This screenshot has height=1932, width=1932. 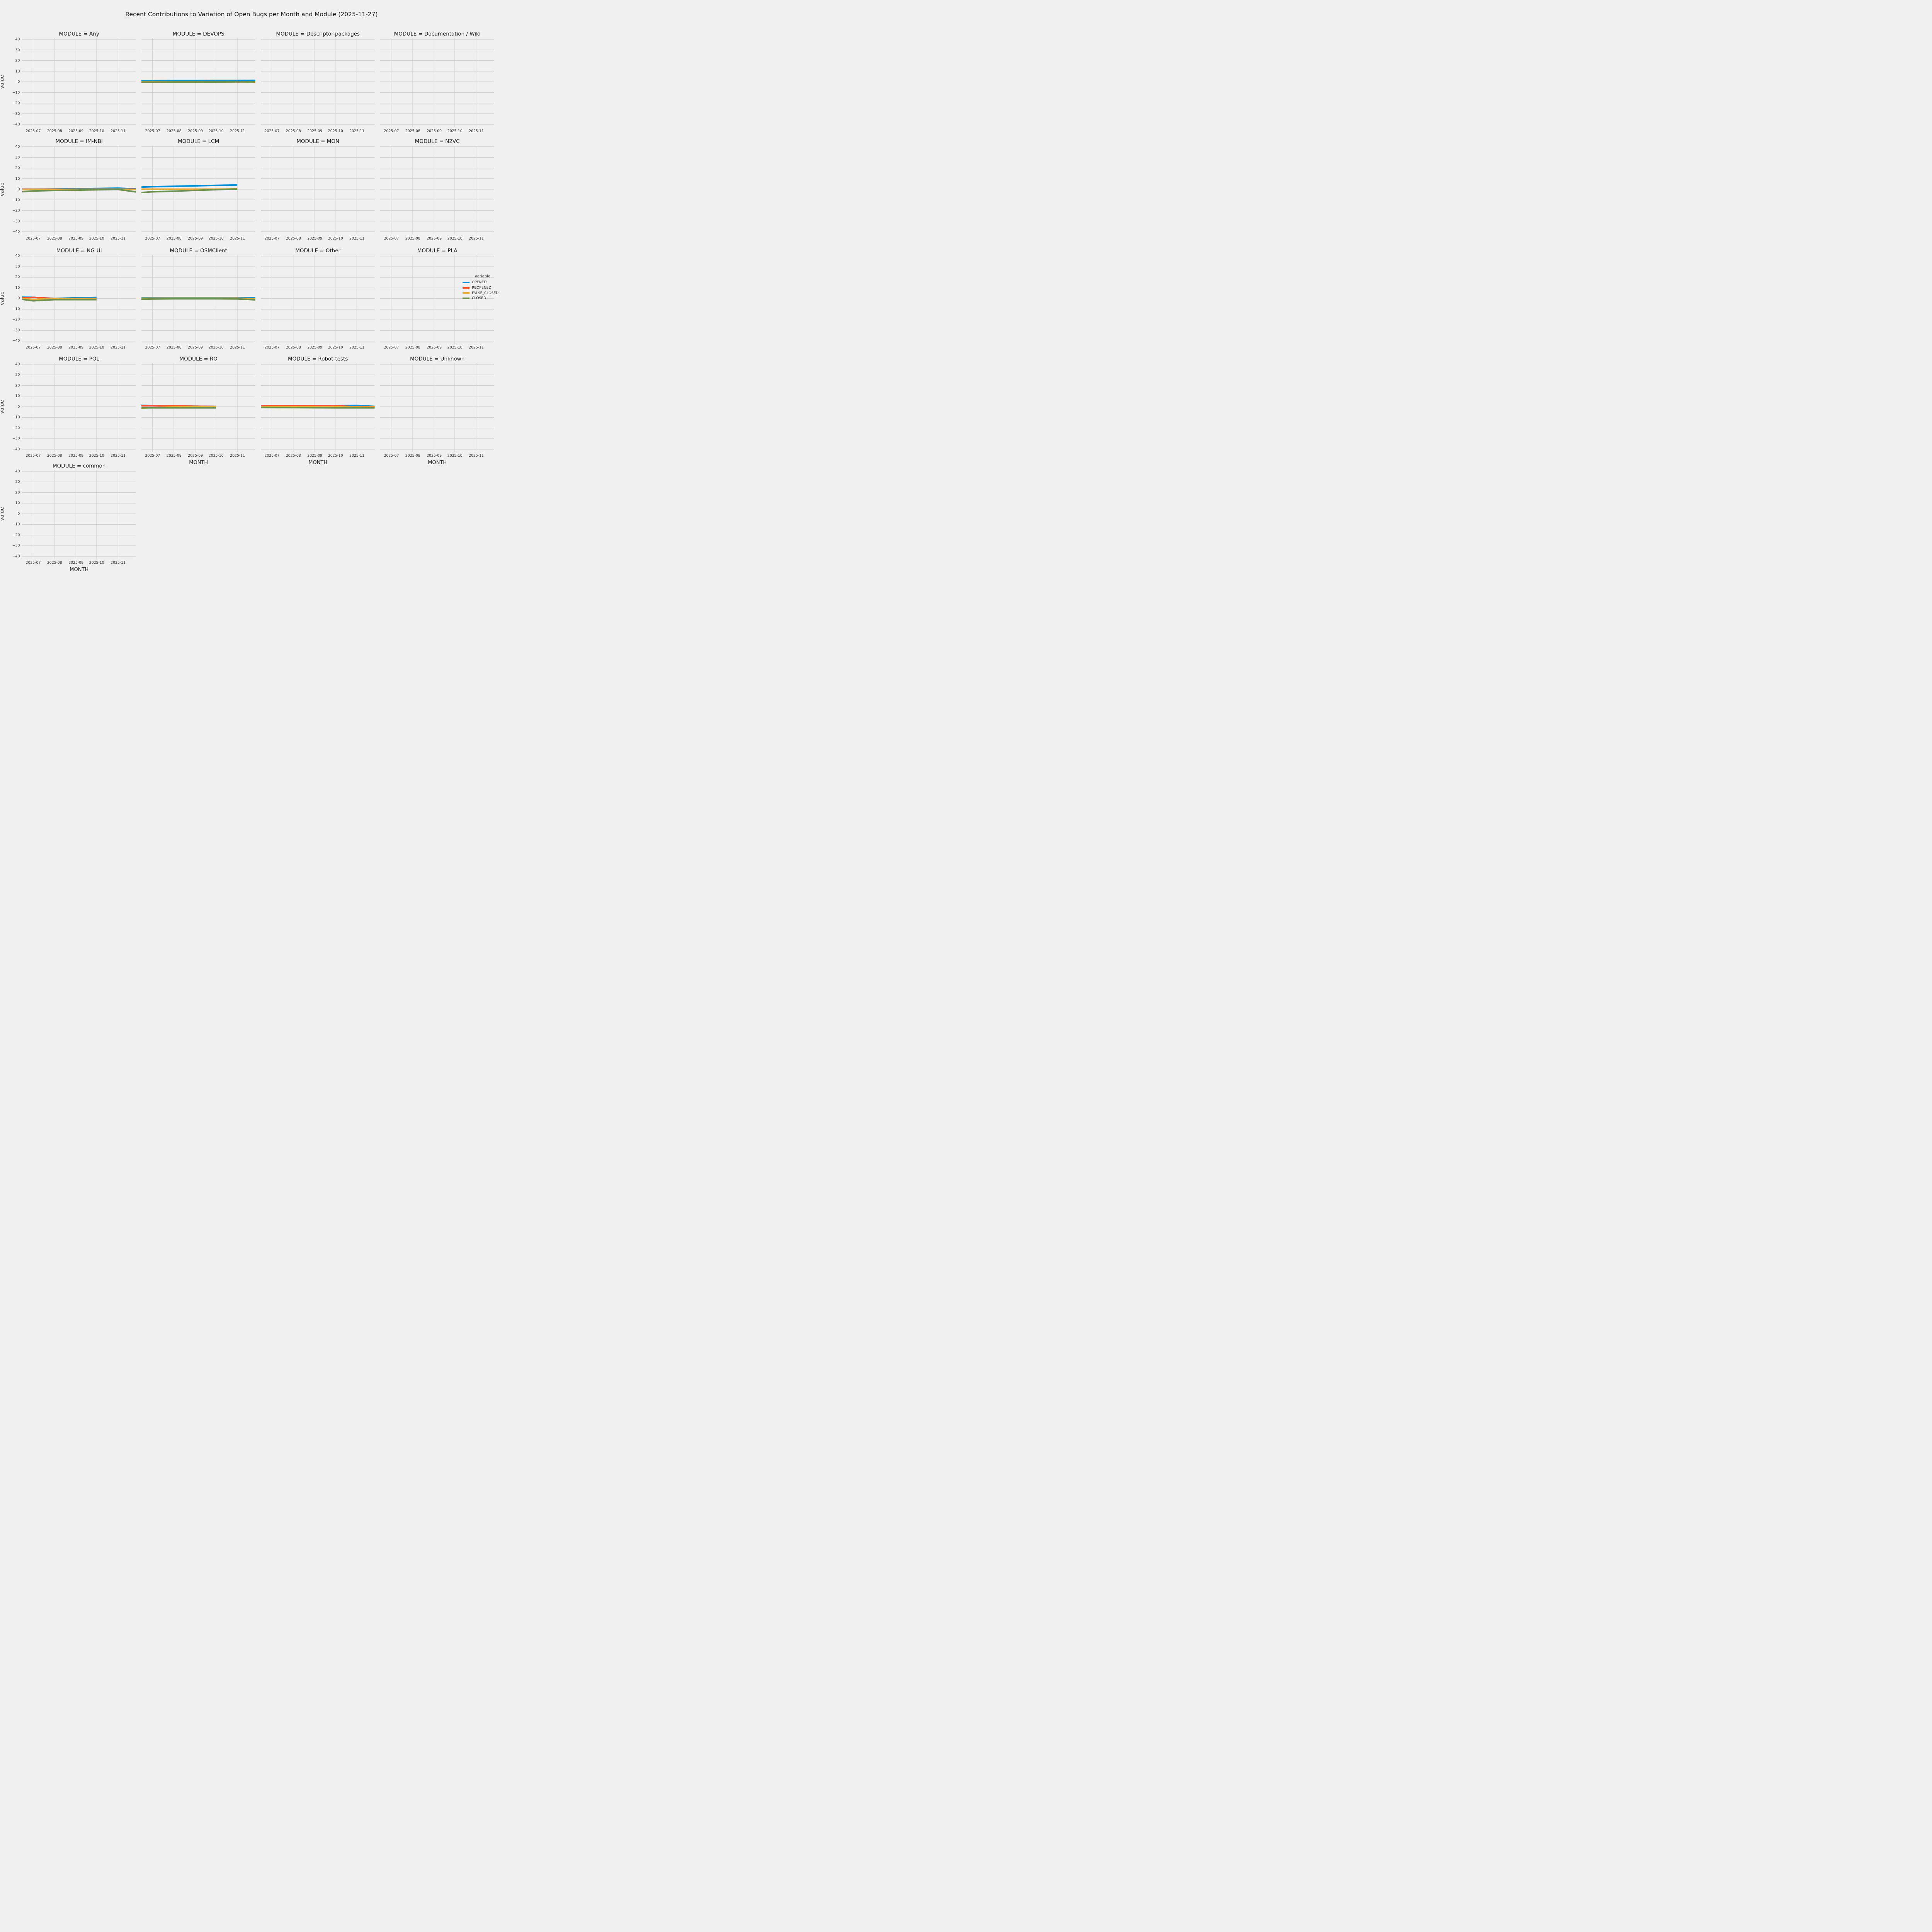 I want to click on legend: variable OPENED REOPENED FALSE_CLOSED CLOSED, so click(x=483, y=287).